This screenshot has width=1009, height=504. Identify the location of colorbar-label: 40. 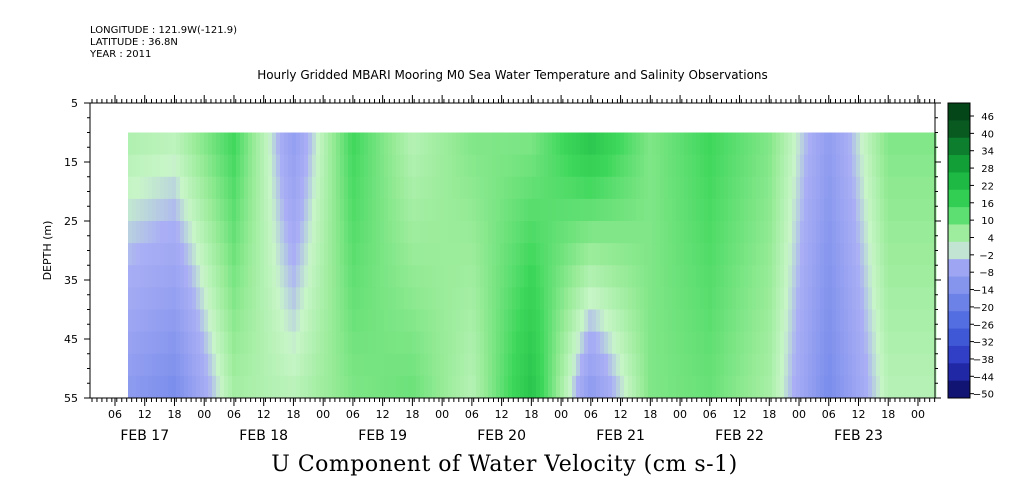
(987, 134).